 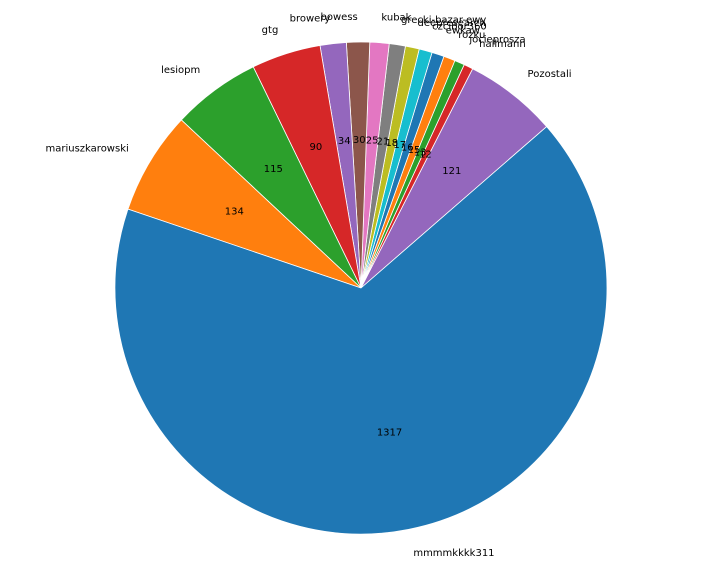 I want to click on slice-value-czcibor360: 17, so click(x=399, y=145).